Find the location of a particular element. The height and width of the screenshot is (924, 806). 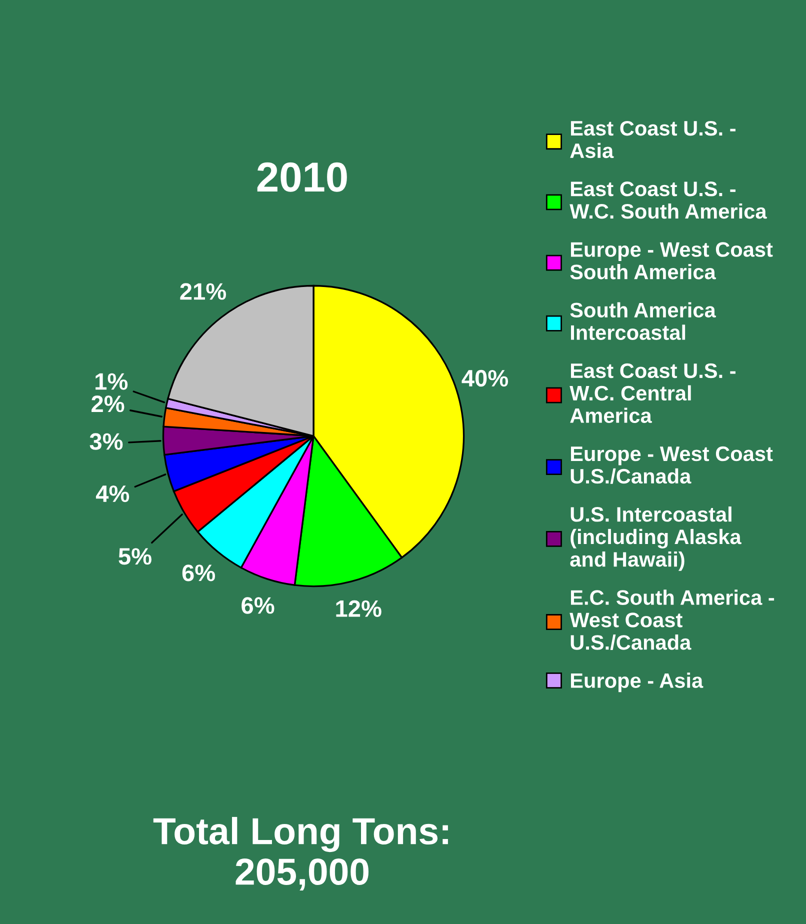

text: Total Long Tons: 205,000 is located at coordinates (300, 853).